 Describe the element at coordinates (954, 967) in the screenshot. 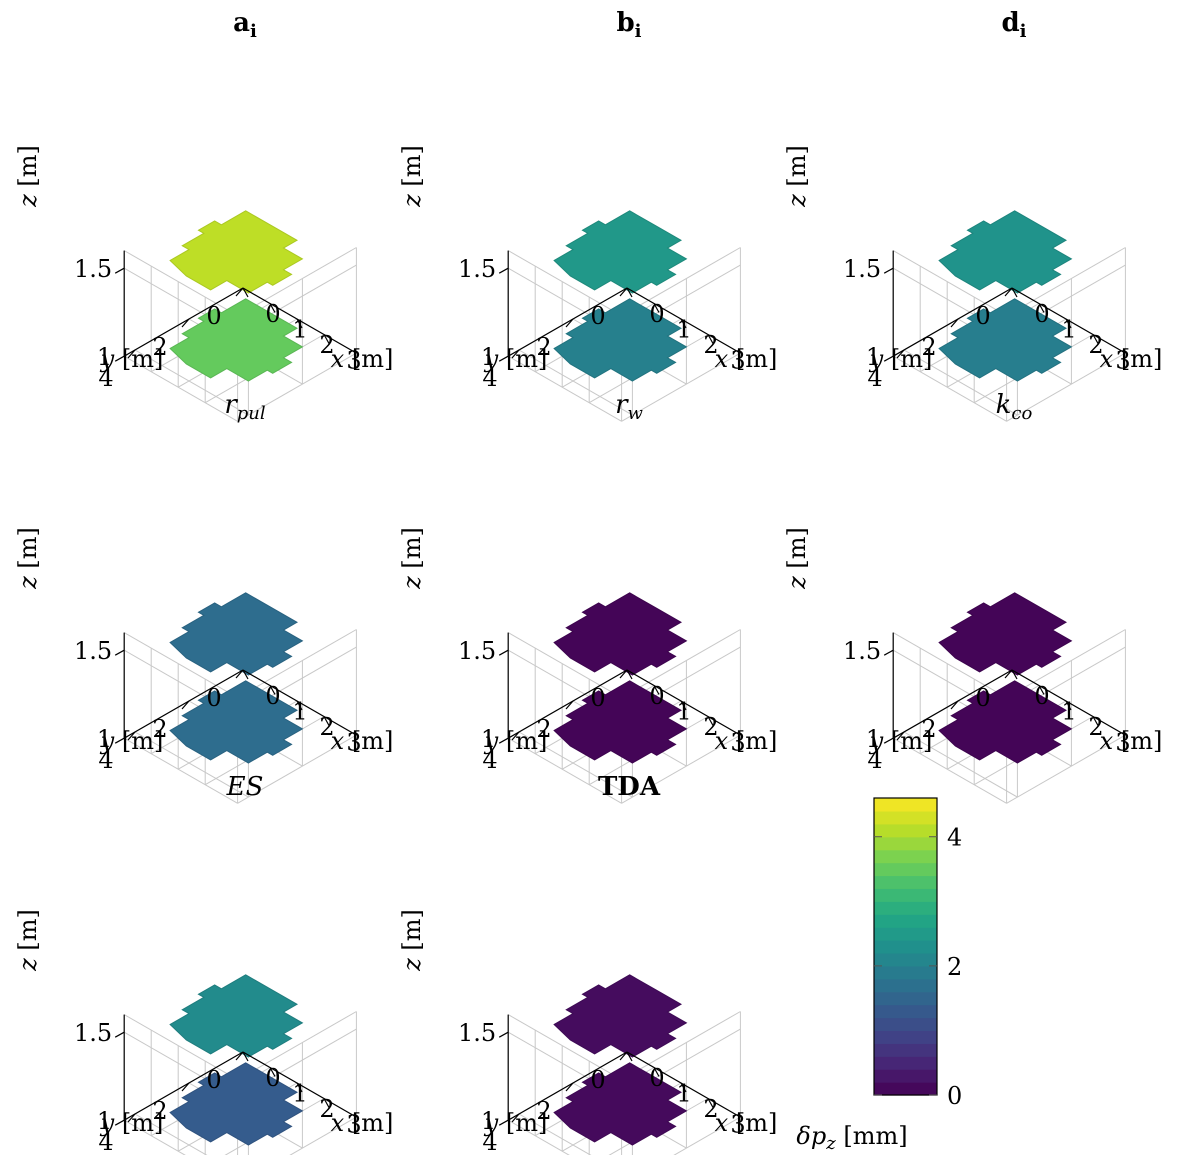

I see `colorbar-tick-label: 2` at that location.